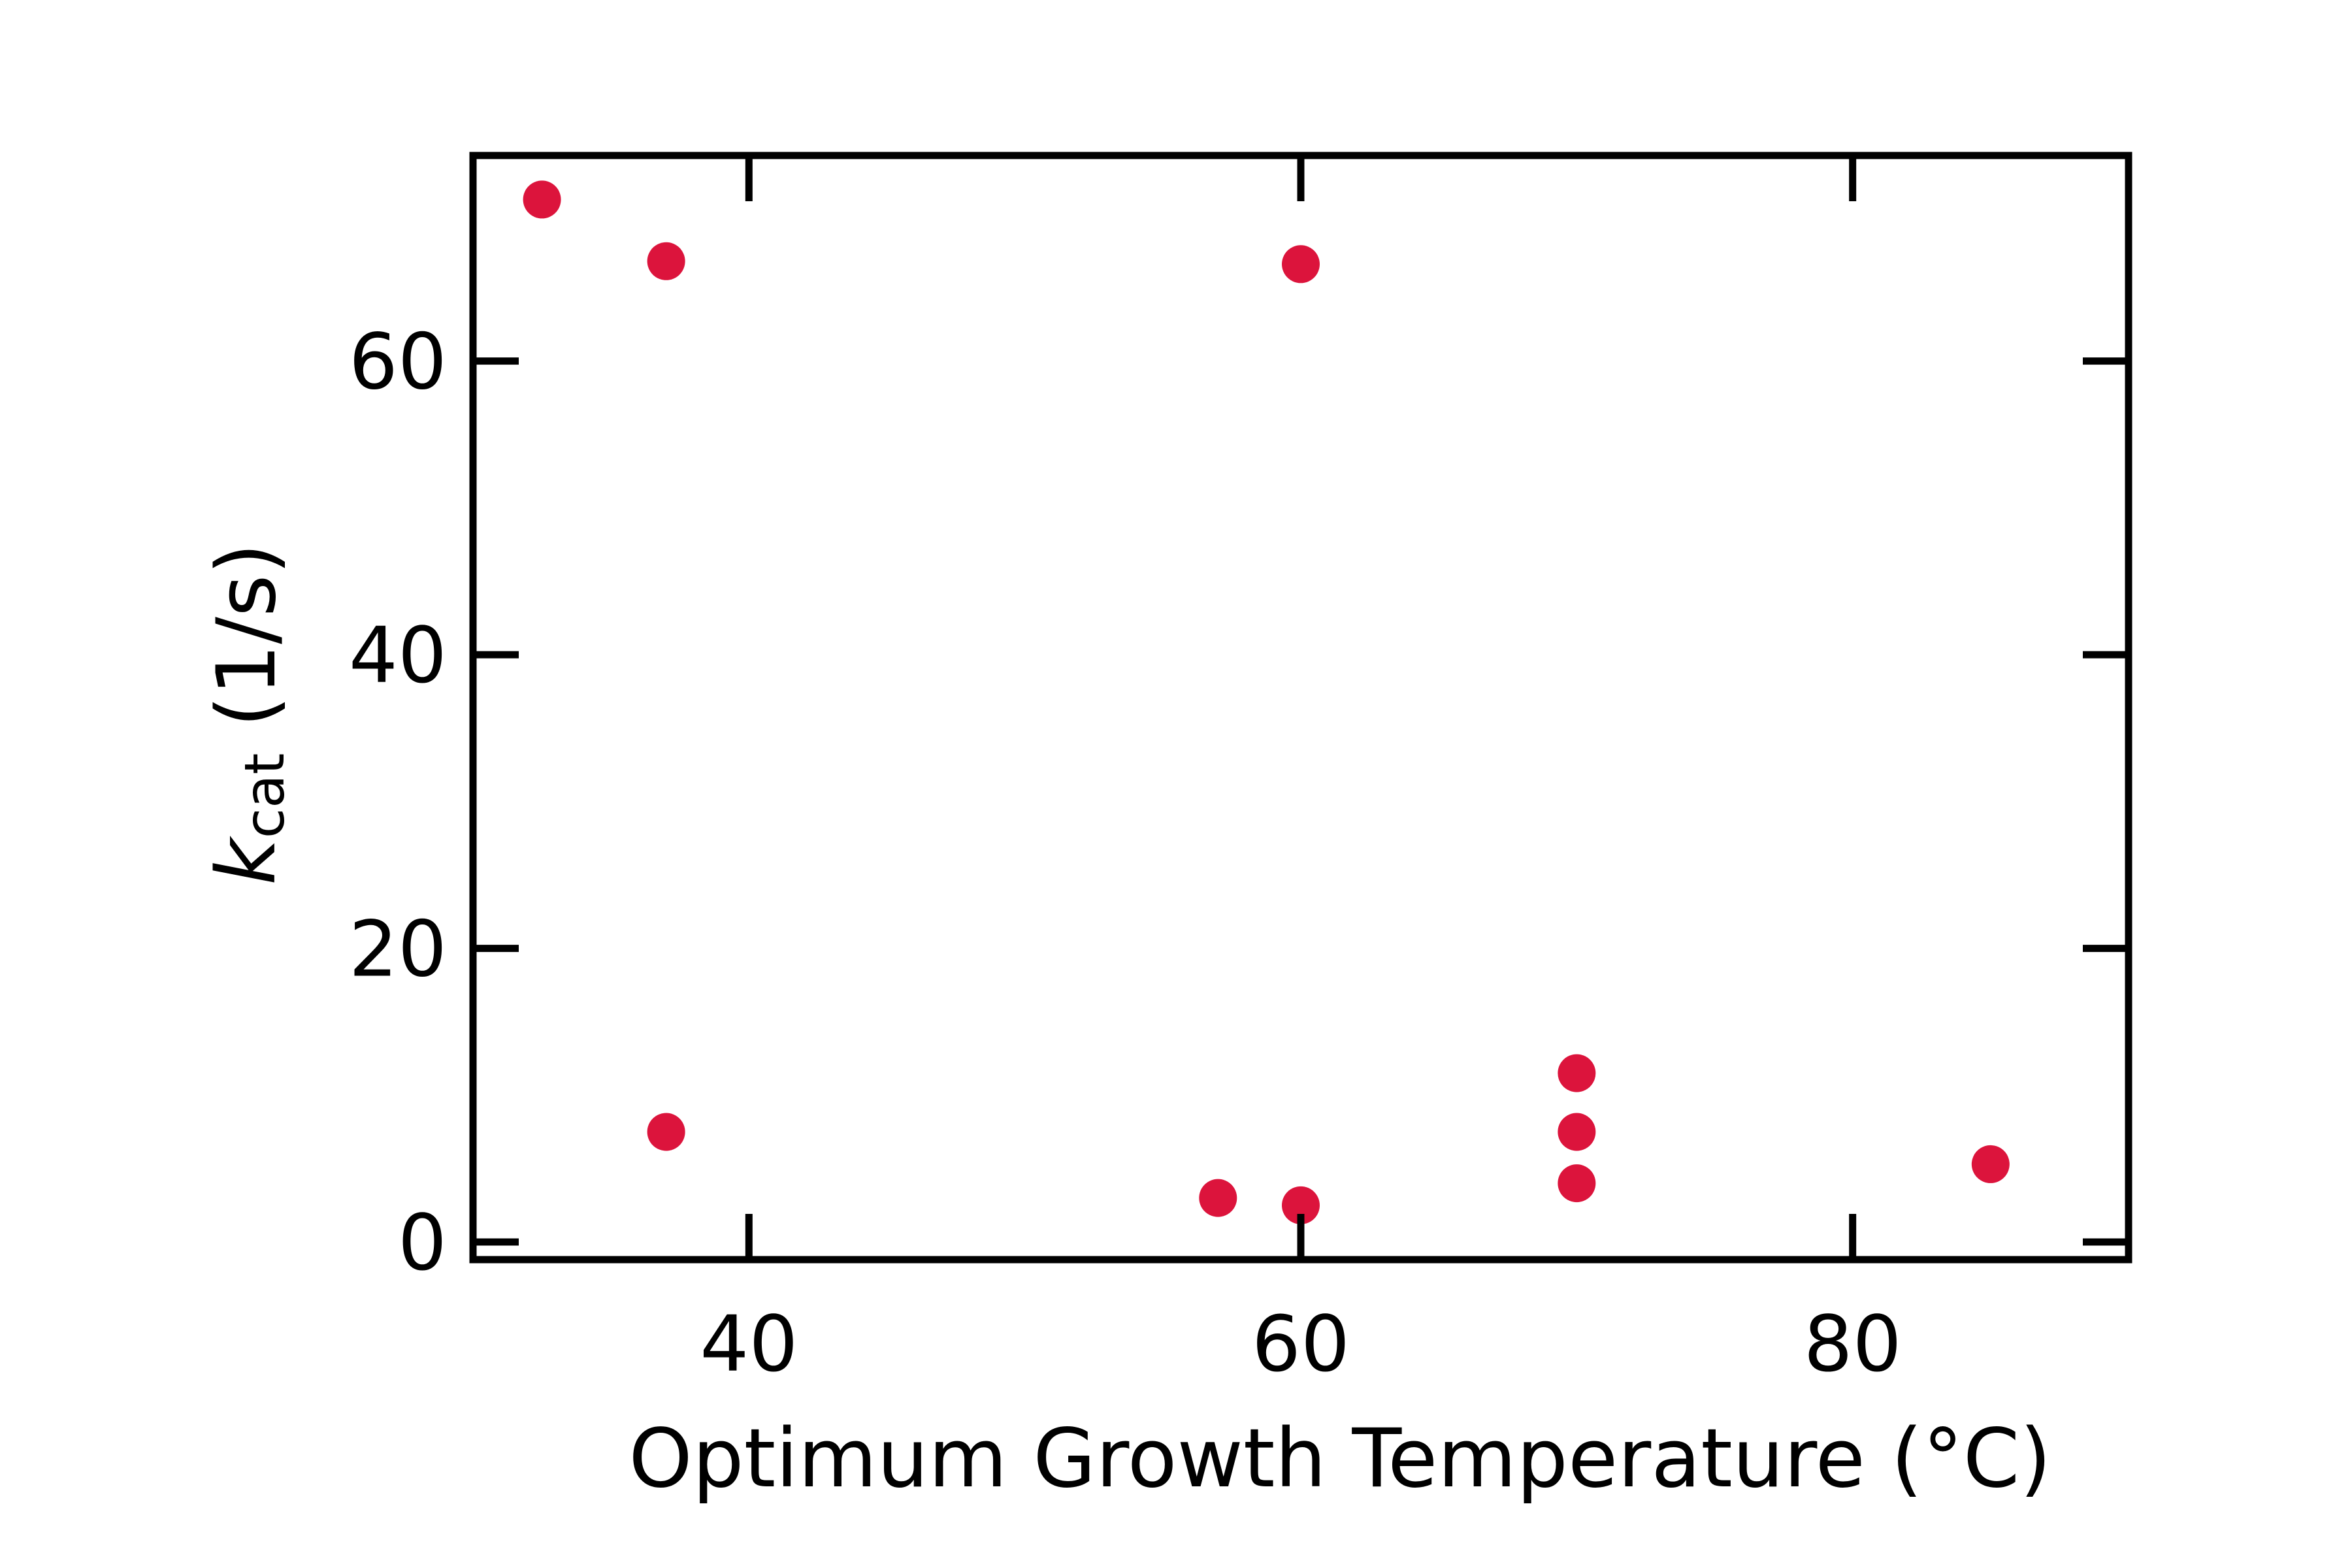  What do you see at coordinates (1853, 1344) in the screenshot?
I see `x-tick-label-80: 80` at bounding box center [1853, 1344].